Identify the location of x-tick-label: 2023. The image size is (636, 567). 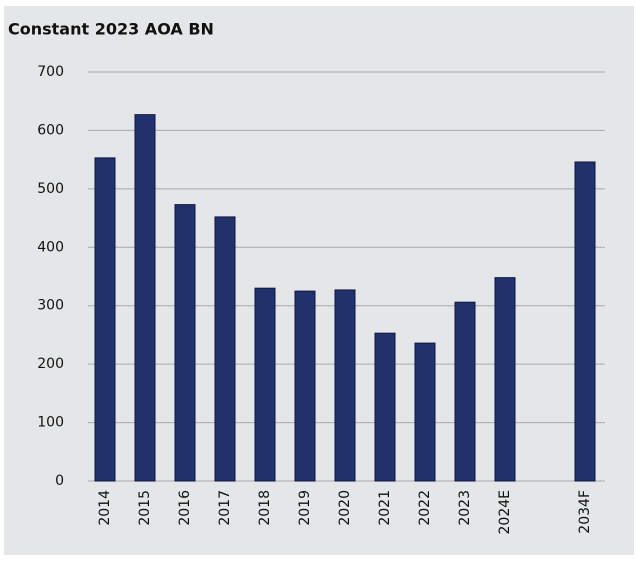
(465, 508).